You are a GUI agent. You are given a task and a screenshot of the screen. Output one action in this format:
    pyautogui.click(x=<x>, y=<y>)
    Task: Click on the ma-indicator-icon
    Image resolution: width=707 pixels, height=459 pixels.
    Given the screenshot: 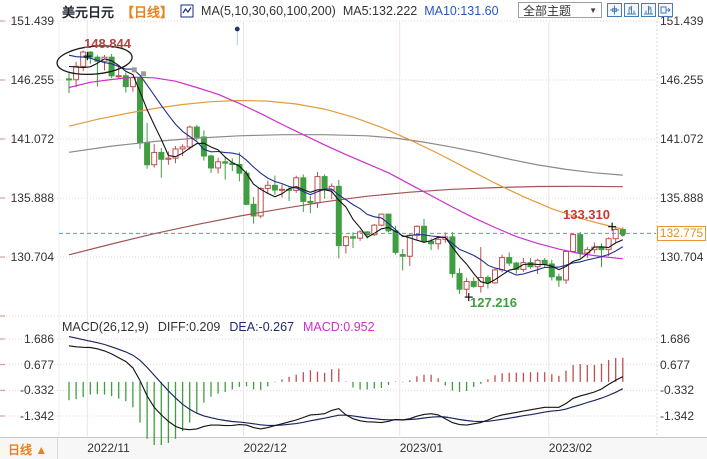 What is the action you would take?
    pyautogui.click(x=187, y=11)
    